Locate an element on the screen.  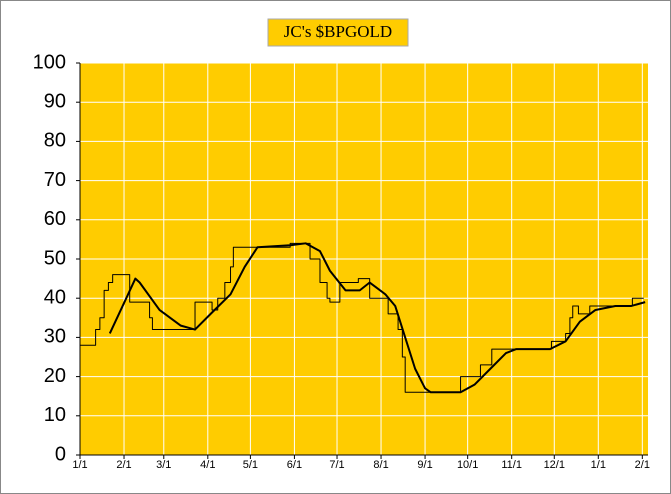
x-tick-label: 9/1 is located at coordinates (424, 465).